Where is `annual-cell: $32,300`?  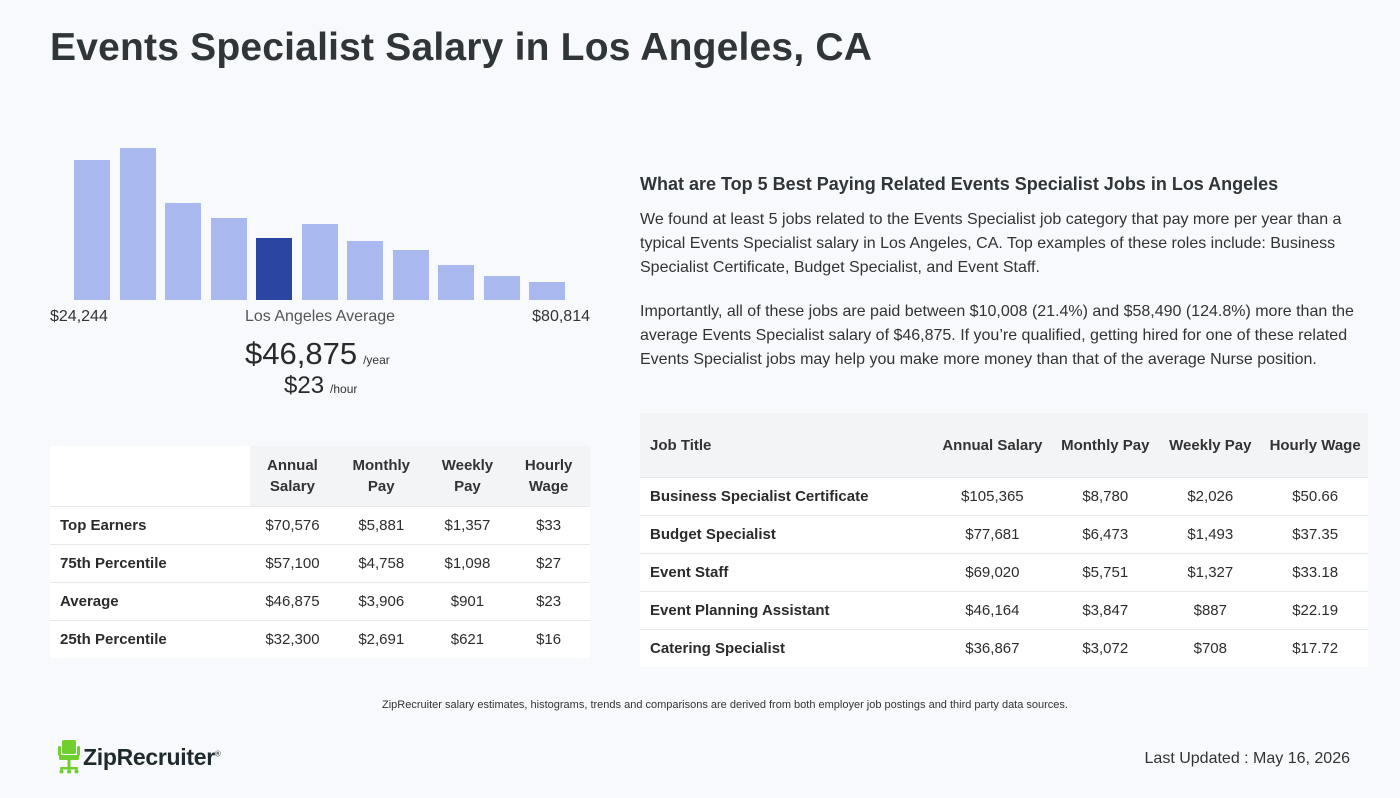
annual-cell: $32,300 is located at coordinates (292, 639).